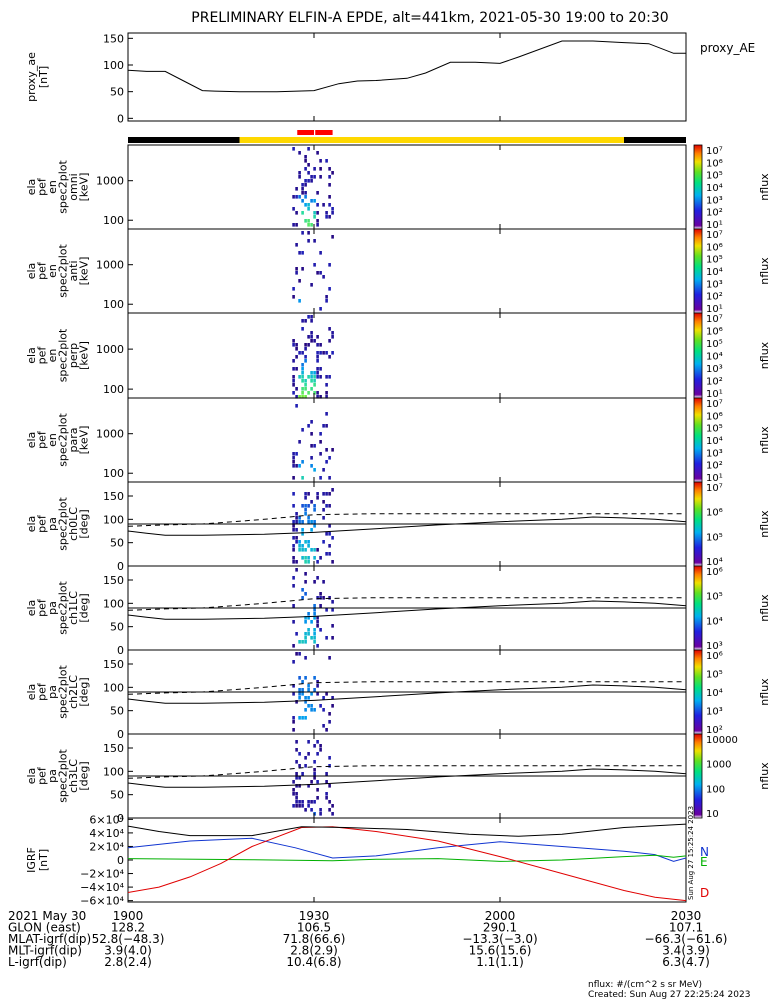 The height and width of the screenshot is (1000, 775). What do you see at coordinates (73, 440) in the screenshot?
I see `y-axis-label: para` at bounding box center [73, 440].